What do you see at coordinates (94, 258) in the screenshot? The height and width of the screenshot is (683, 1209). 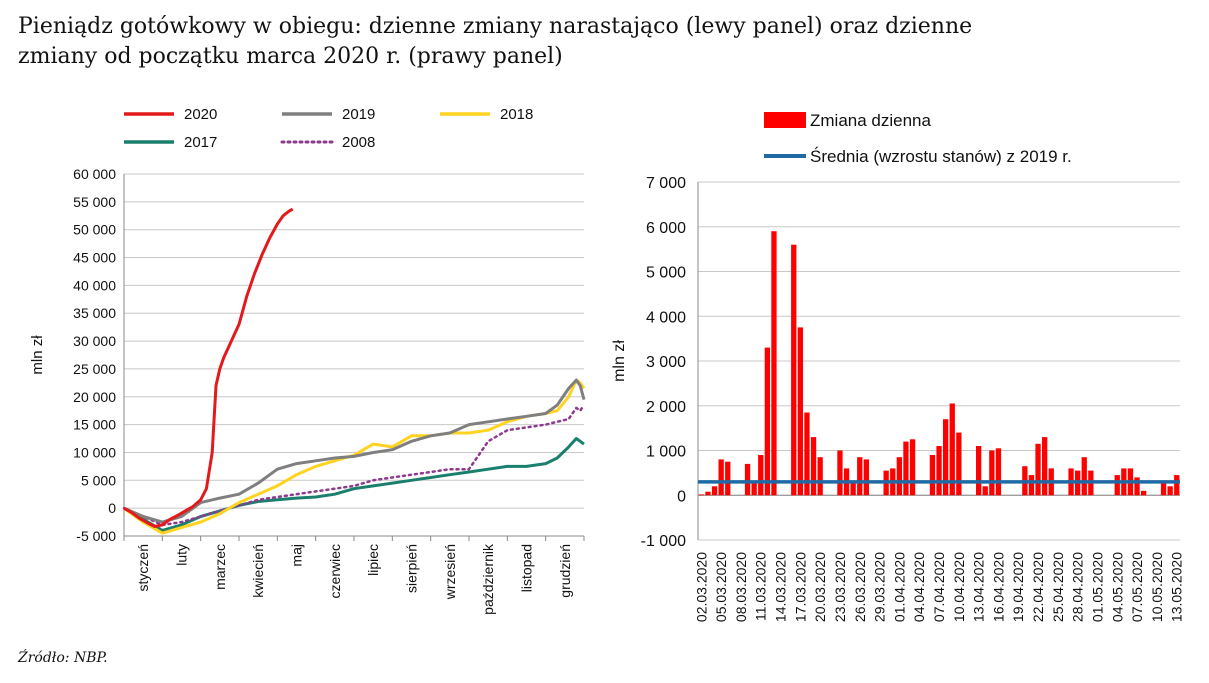 I see `left-y-tick-label: 45 000` at bounding box center [94, 258].